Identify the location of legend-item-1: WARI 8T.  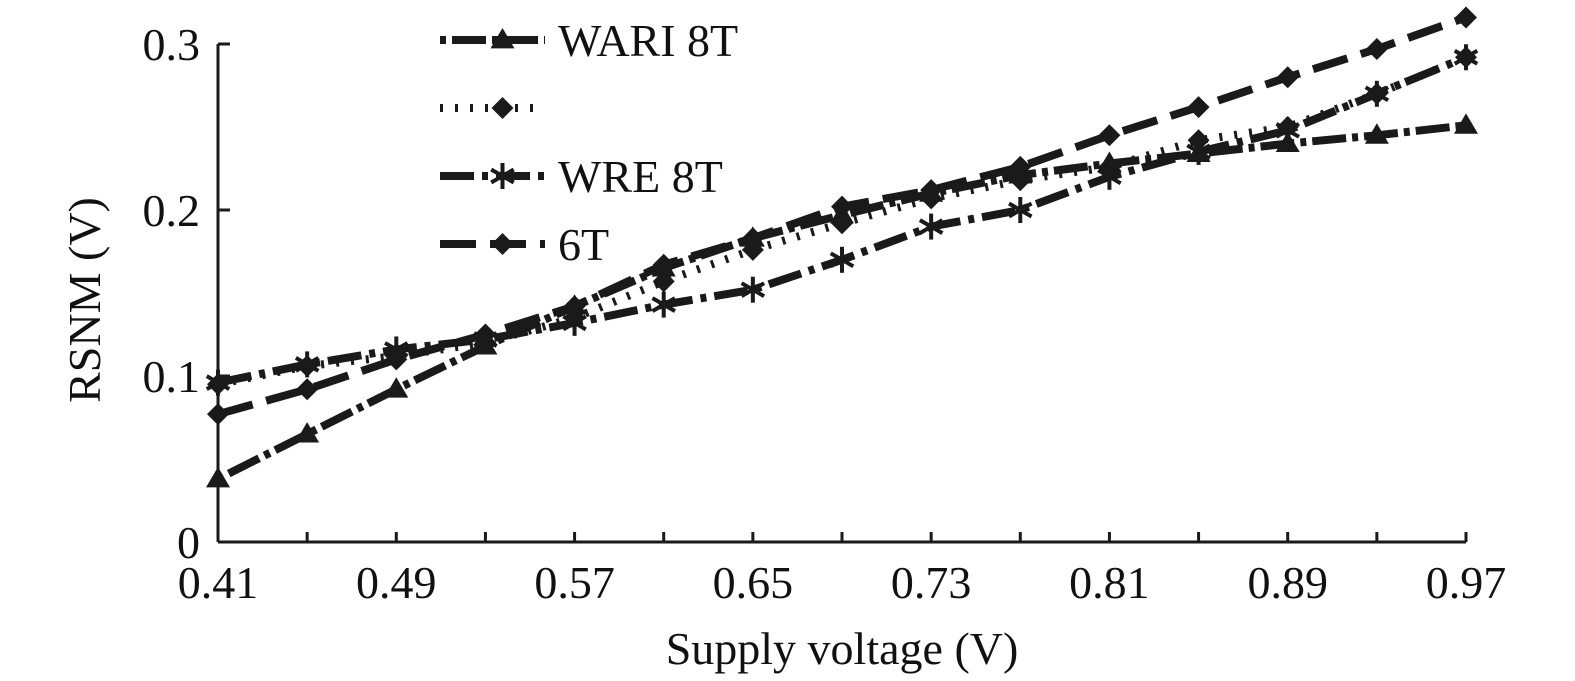
(589, 40).